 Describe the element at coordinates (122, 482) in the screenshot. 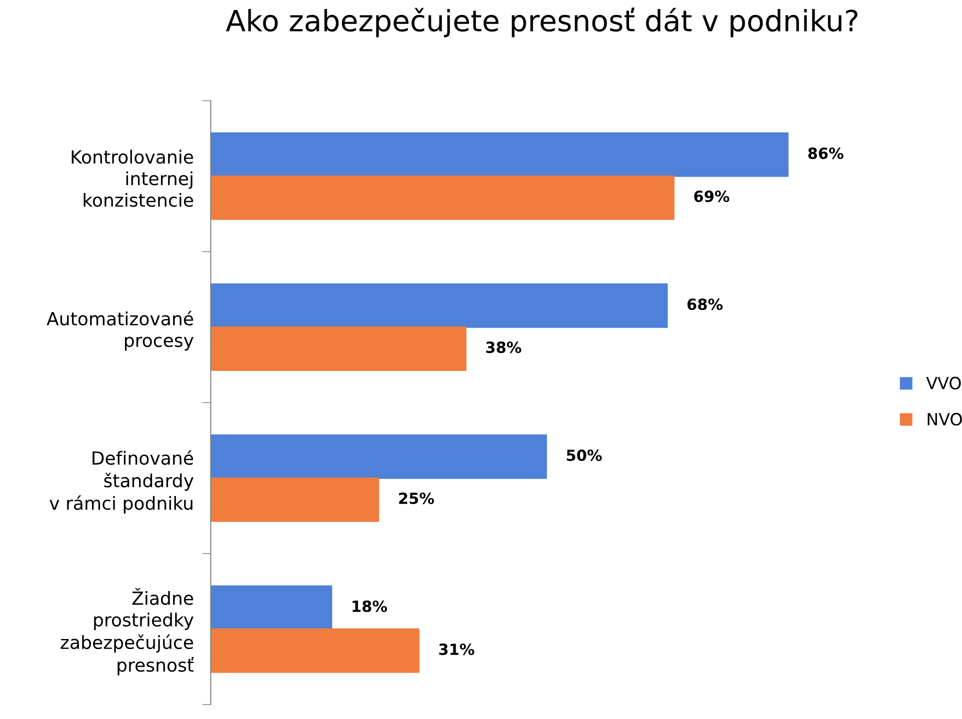

I see `y-tick-label: Definované štandardy v rámci podniku` at that location.